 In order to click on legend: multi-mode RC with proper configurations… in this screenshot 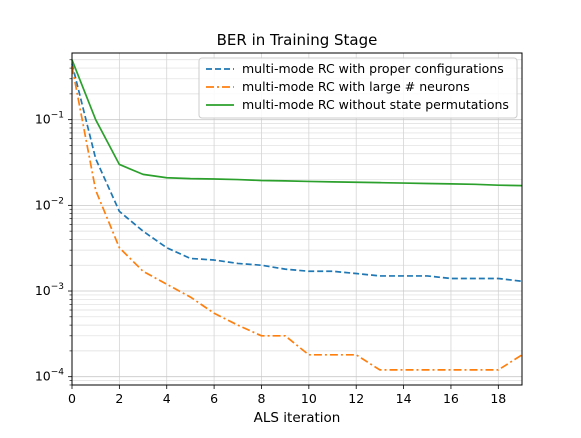, I will do `click(358, 88)`.